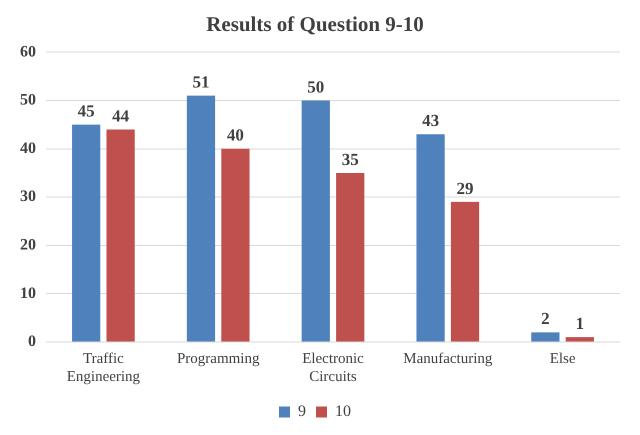  Describe the element at coordinates (315, 24) in the screenshot. I see `chart-title: Results of Question 9-10` at that location.